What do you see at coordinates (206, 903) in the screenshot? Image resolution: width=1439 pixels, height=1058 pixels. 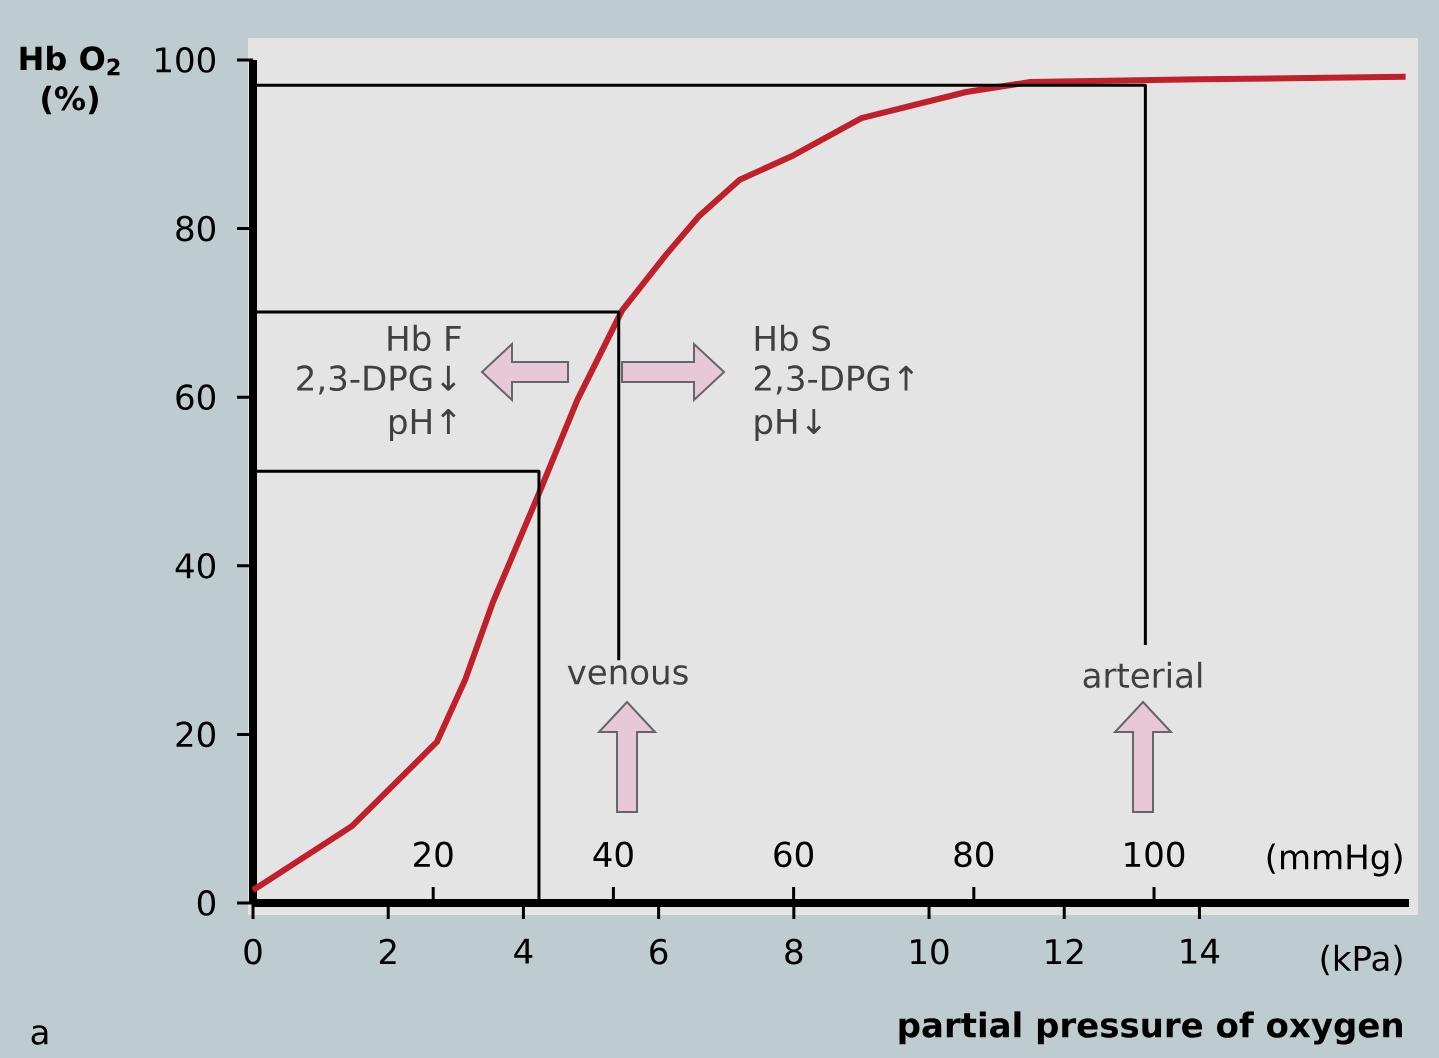 I see `y-tick-label: 0` at bounding box center [206, 903].